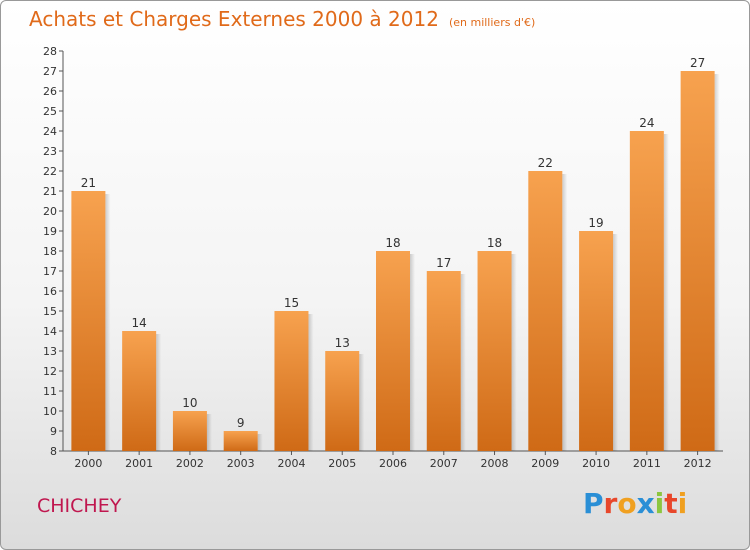  I want to click on commune-name: CHICHEY, so click(79, 506).